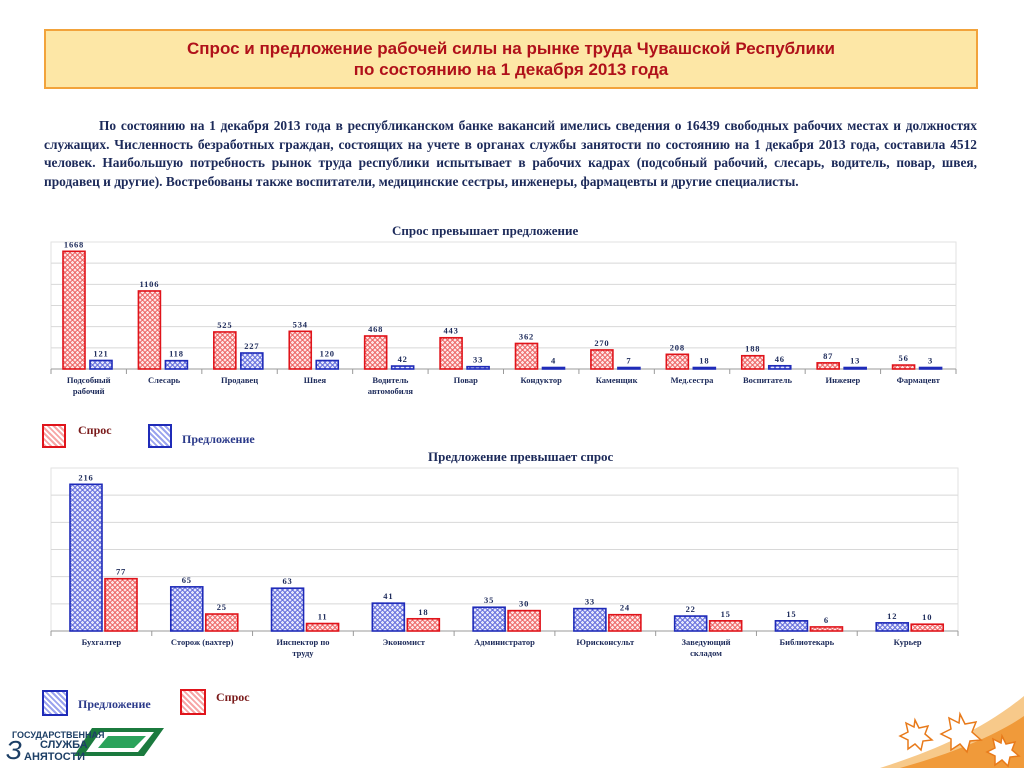 The width and height of the screenshot is (1024, 768). I want to click on legend2-supply: Предложение, so click(96, 703).